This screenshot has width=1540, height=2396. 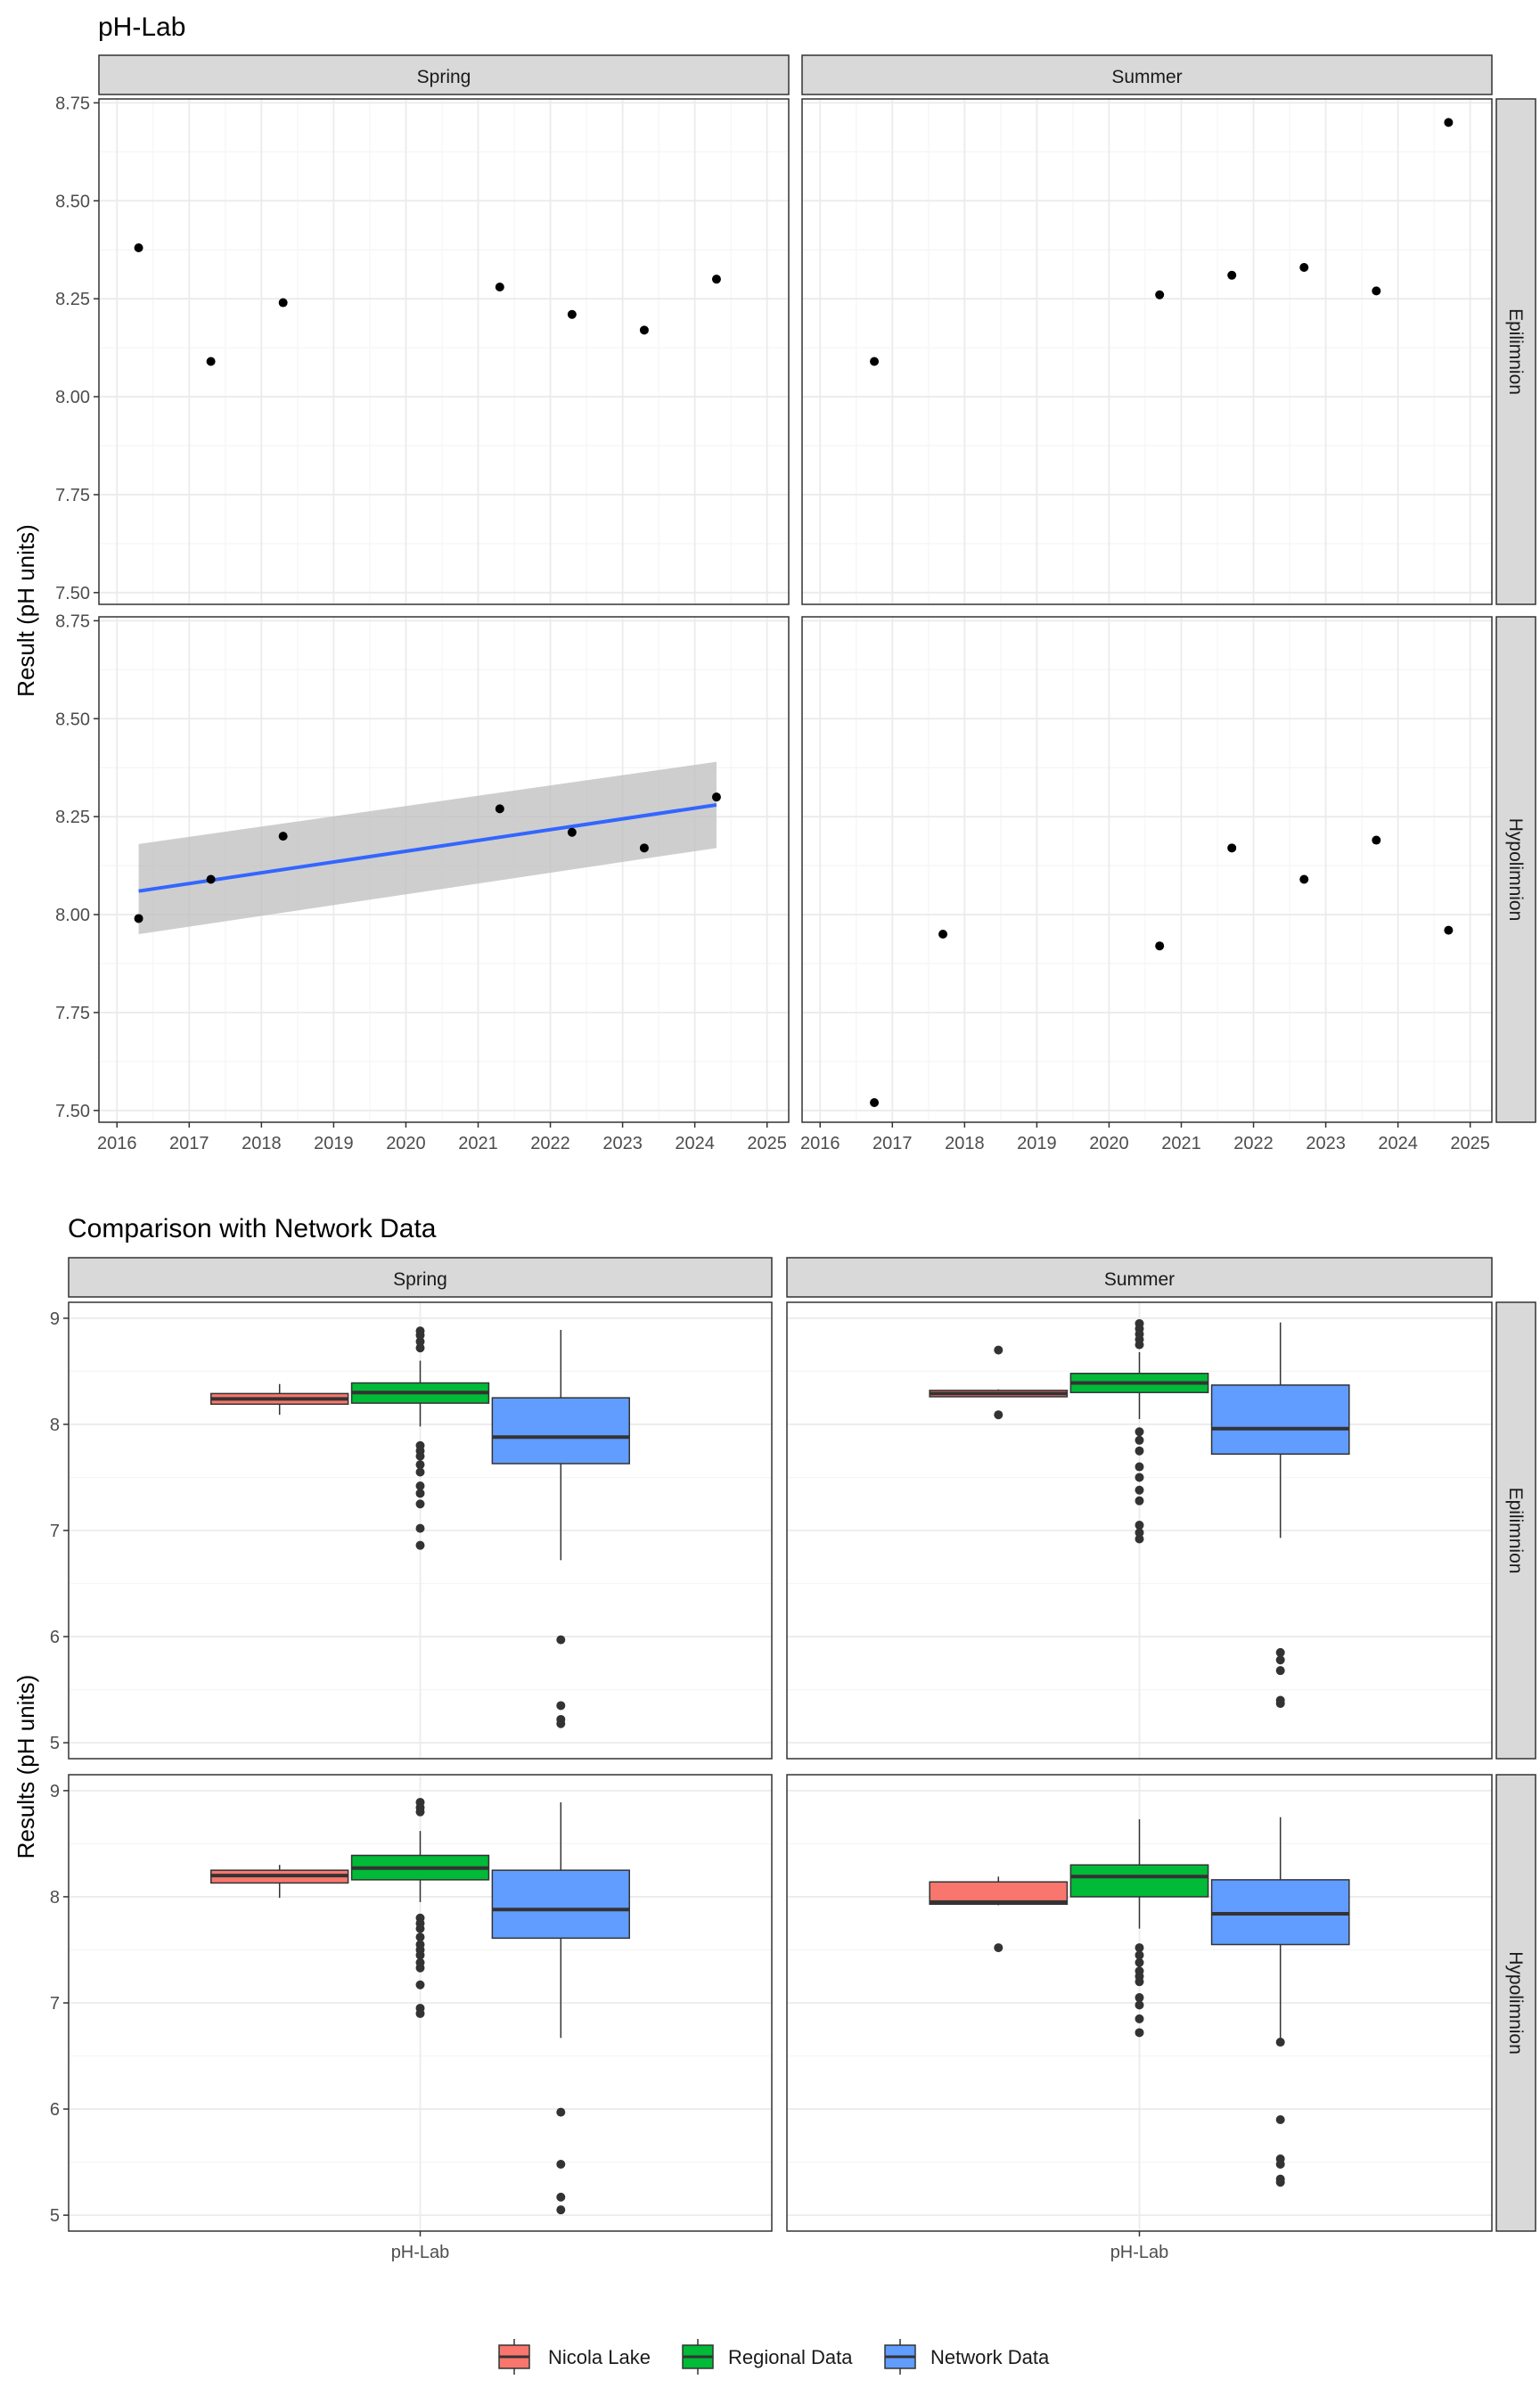 I want to click on facet-strip-label: Epilimnion, so click(x=1515, y=351).